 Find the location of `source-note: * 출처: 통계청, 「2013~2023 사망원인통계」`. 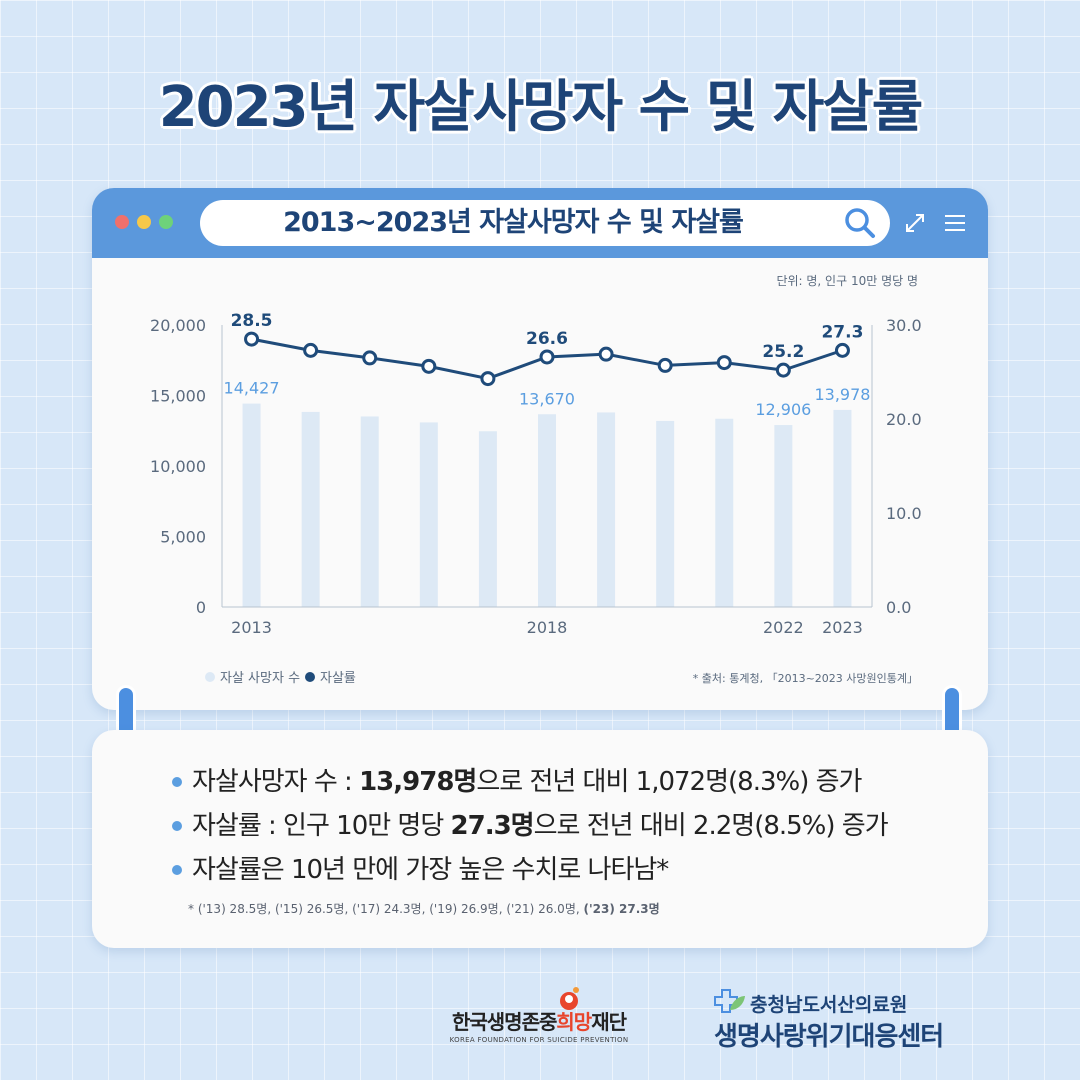

source-note: * 출처: 통계청, 「2013~2023 사망원인통계」 is located at coordinates (805, 678).